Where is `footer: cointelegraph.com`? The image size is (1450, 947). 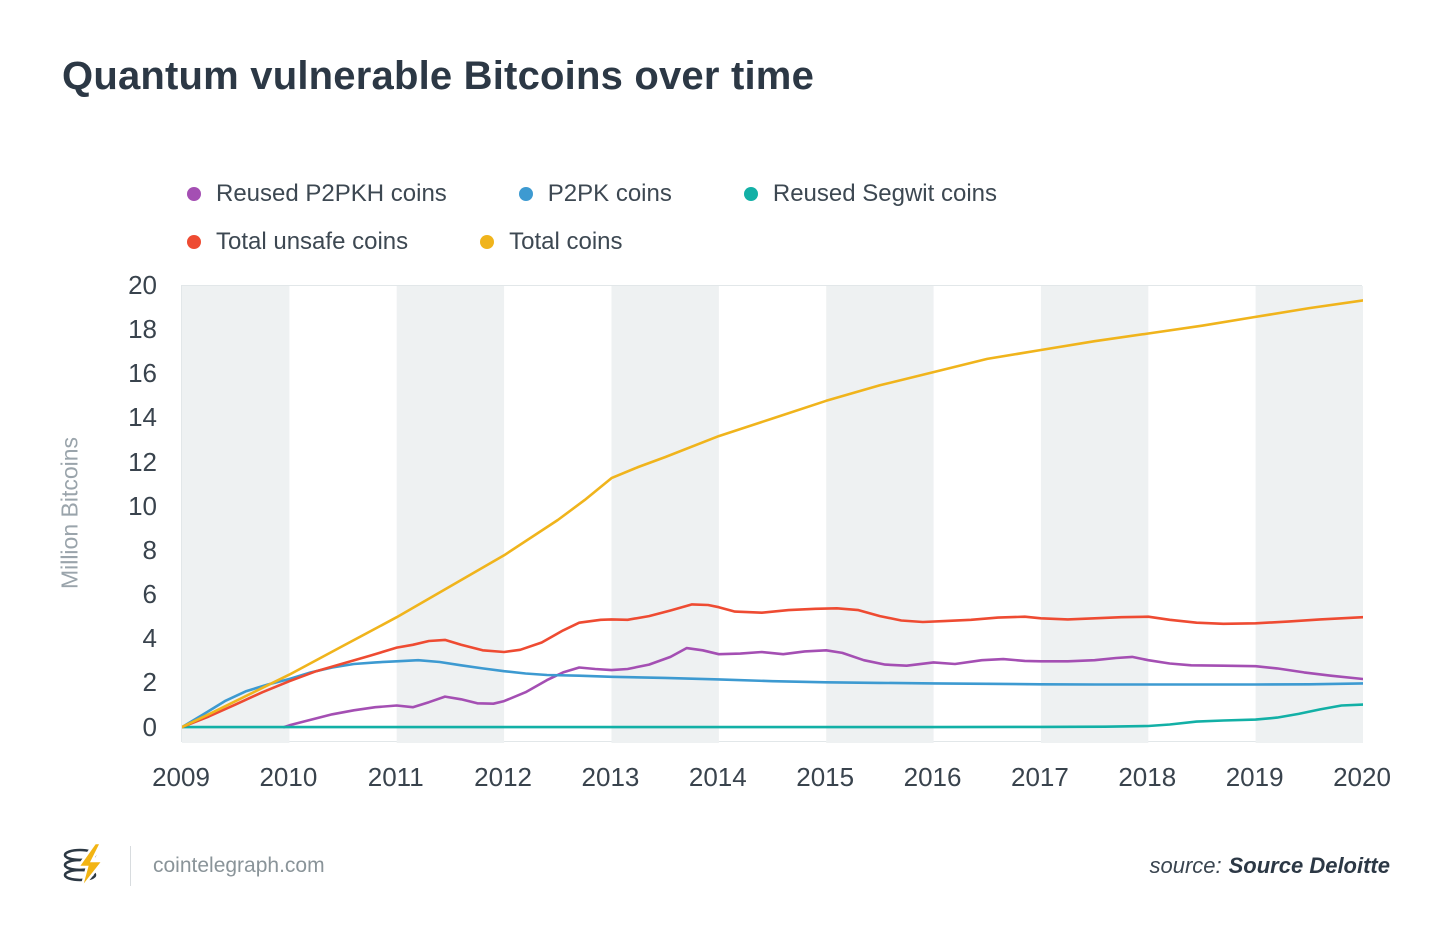
footer: cointelegraph.com is located at coordinates (192, 866).